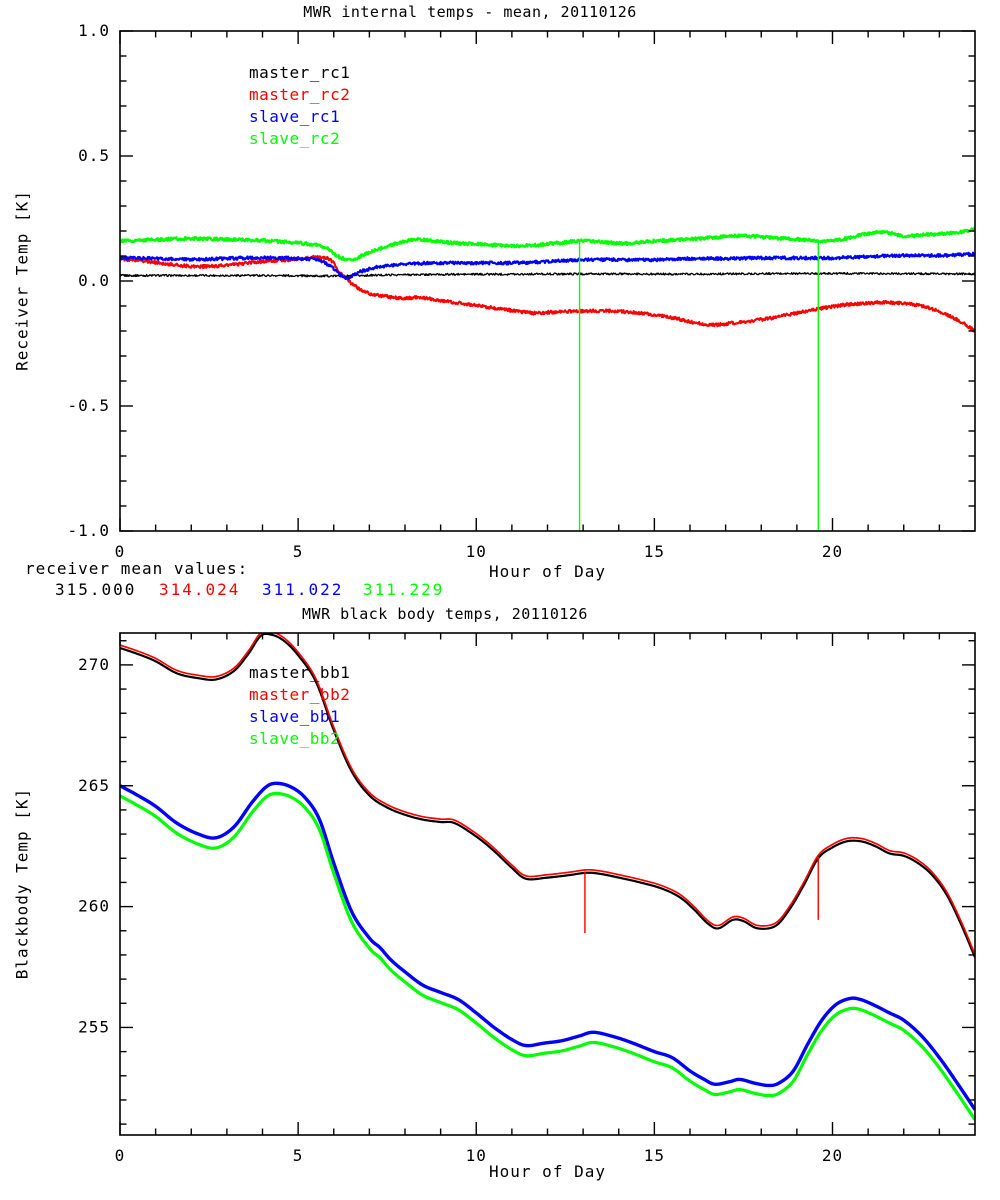 The height and width of the screenshot is (1200, 1000). Describe the element at coordinates (547, 571) in the screenshot. I see `x-axis-label-top: Hour of Day` at that location.